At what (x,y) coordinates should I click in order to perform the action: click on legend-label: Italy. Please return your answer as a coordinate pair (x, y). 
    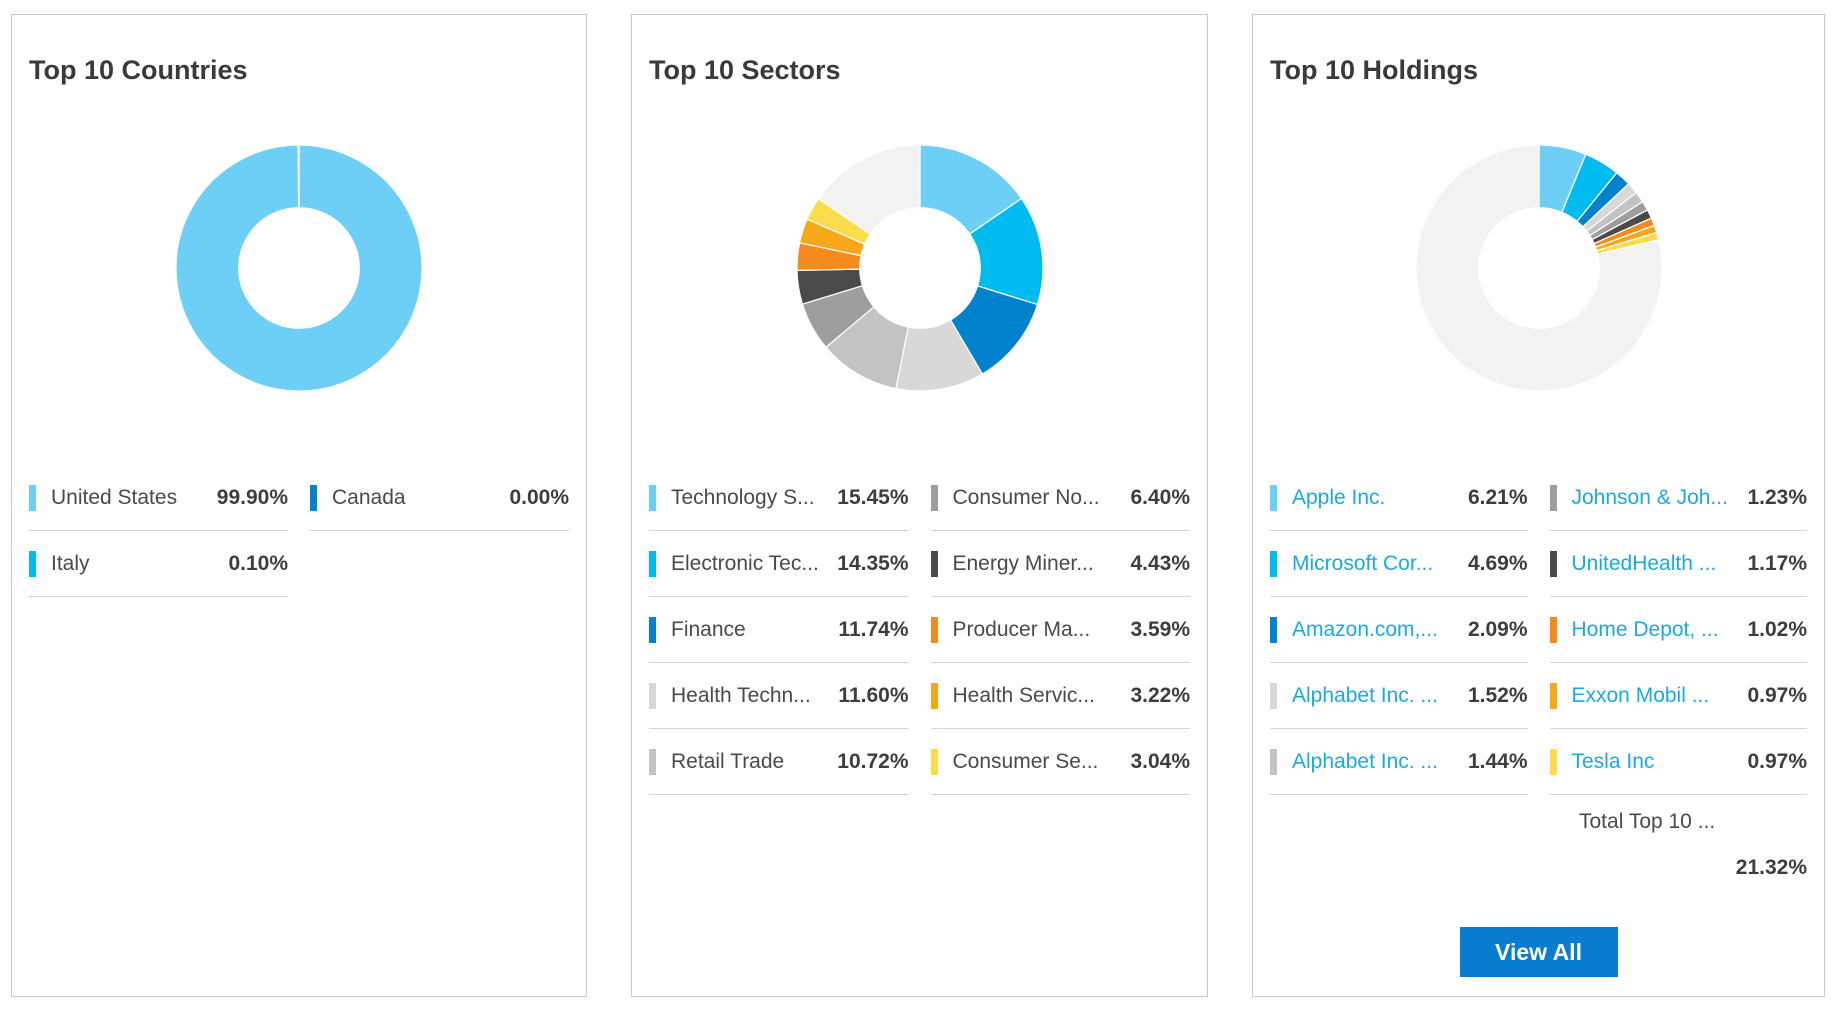
    Looking at the image, I should click on (70, 563).